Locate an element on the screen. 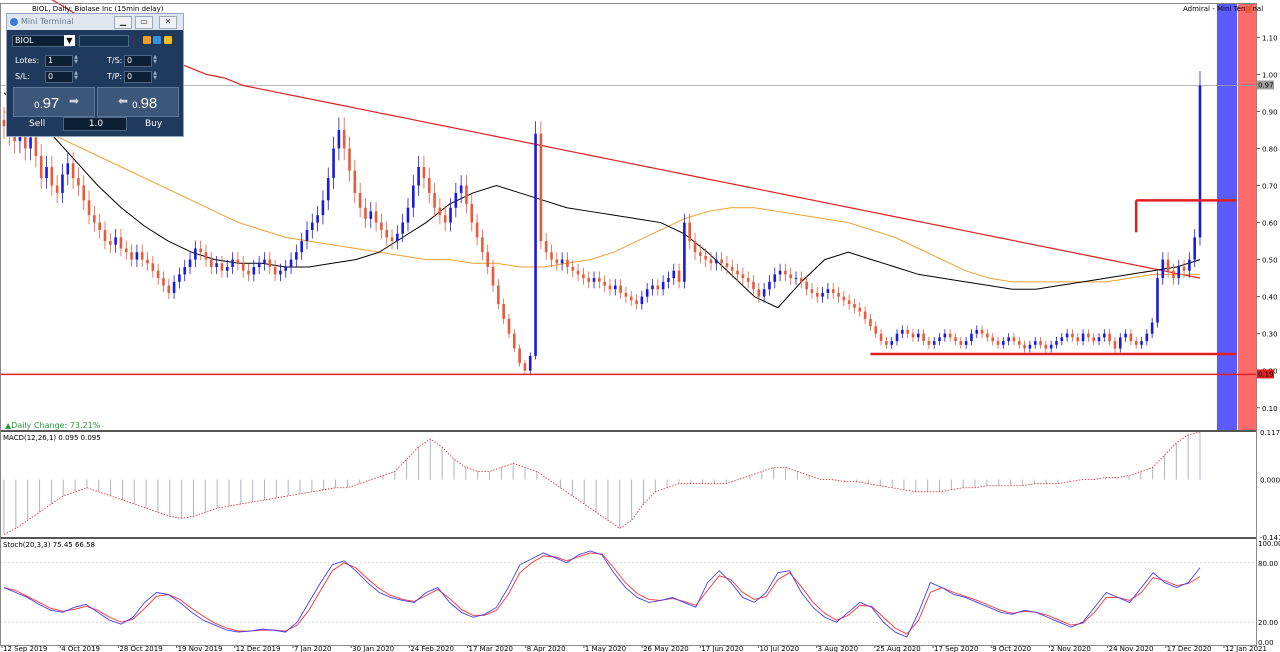 Image resolution: width=1280 pixels, height=652 pixels. restore-icon: ▭ is located at coordinates (144, 22).